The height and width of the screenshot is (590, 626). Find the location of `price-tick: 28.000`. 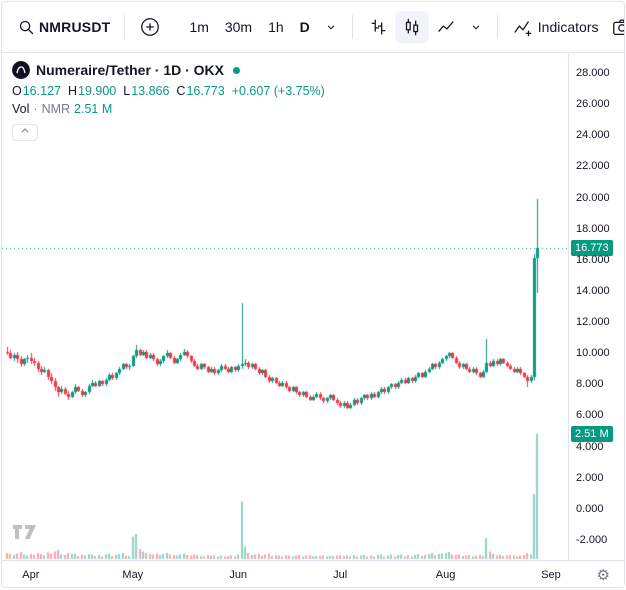

price-tick: 28.000 is located at coordinates (593, 73).